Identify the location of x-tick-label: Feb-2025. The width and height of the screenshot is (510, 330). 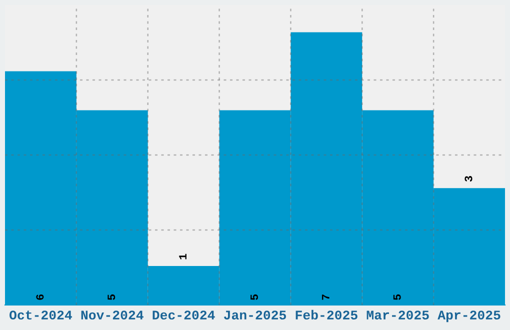
(327, 315).